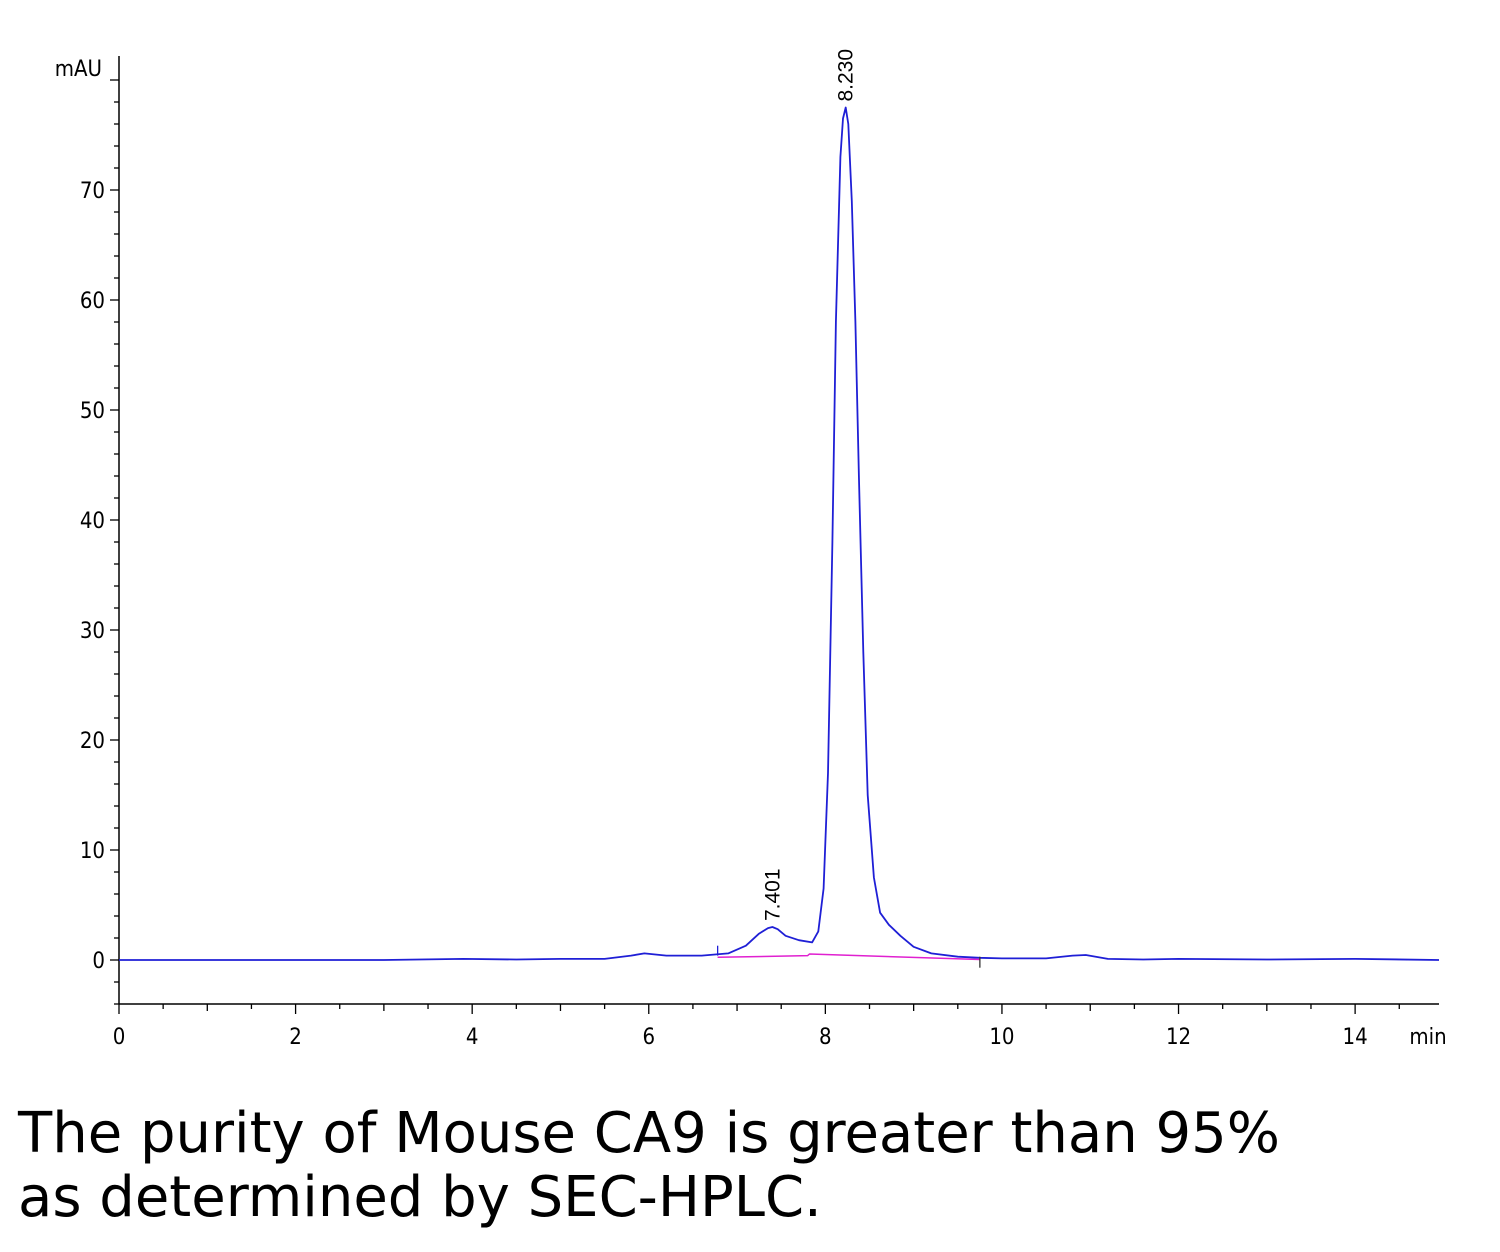 This screenshot has width=1500, height=1252. I want to click on y-tick-label: 70, so click(92, 191).